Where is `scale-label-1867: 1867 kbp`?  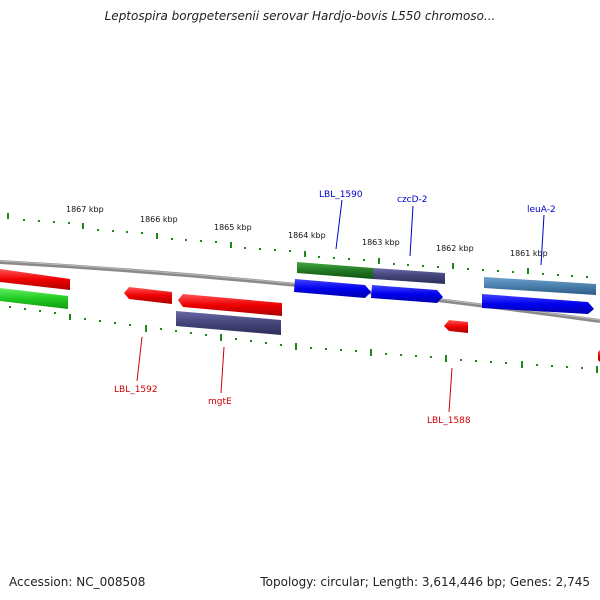 scale-label-1867: 1867 kbp is located at coordinates (85, 209).